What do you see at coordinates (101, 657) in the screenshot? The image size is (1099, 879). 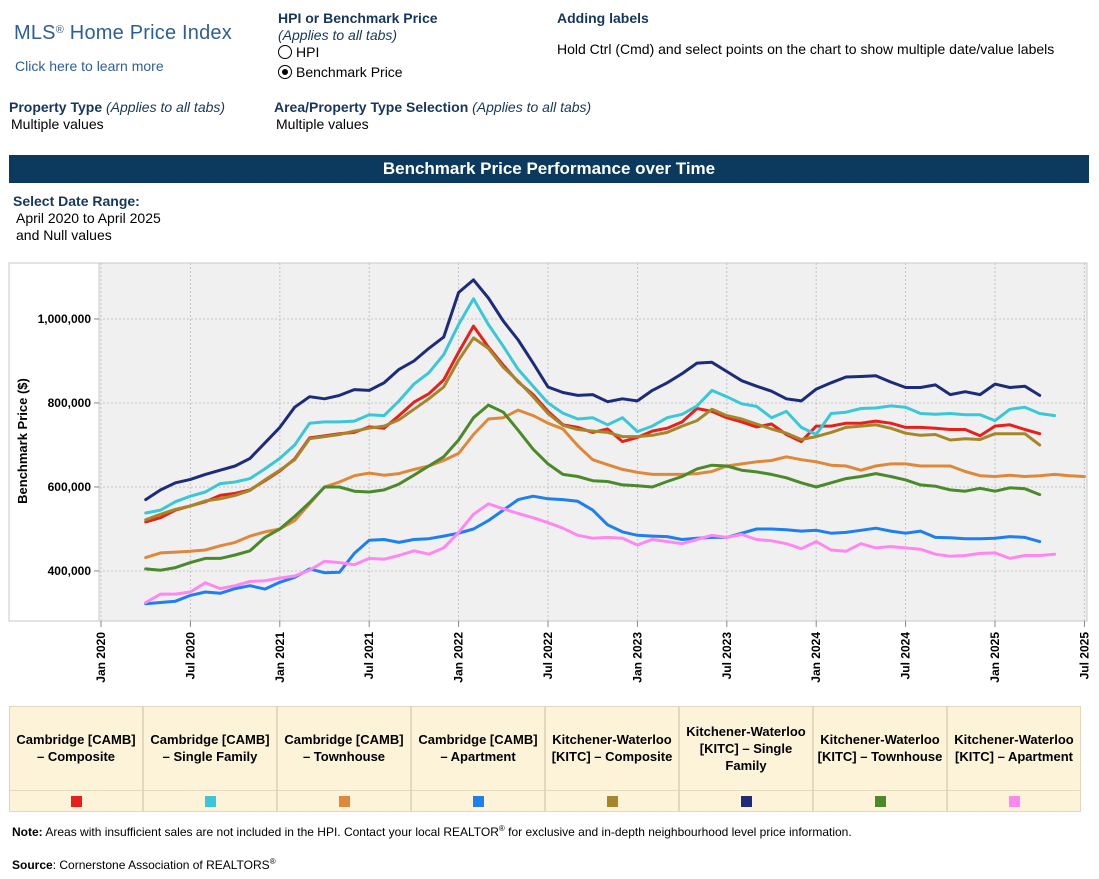 I see `x-tick-label: Jan 2020` at bounding box center [101, 657].